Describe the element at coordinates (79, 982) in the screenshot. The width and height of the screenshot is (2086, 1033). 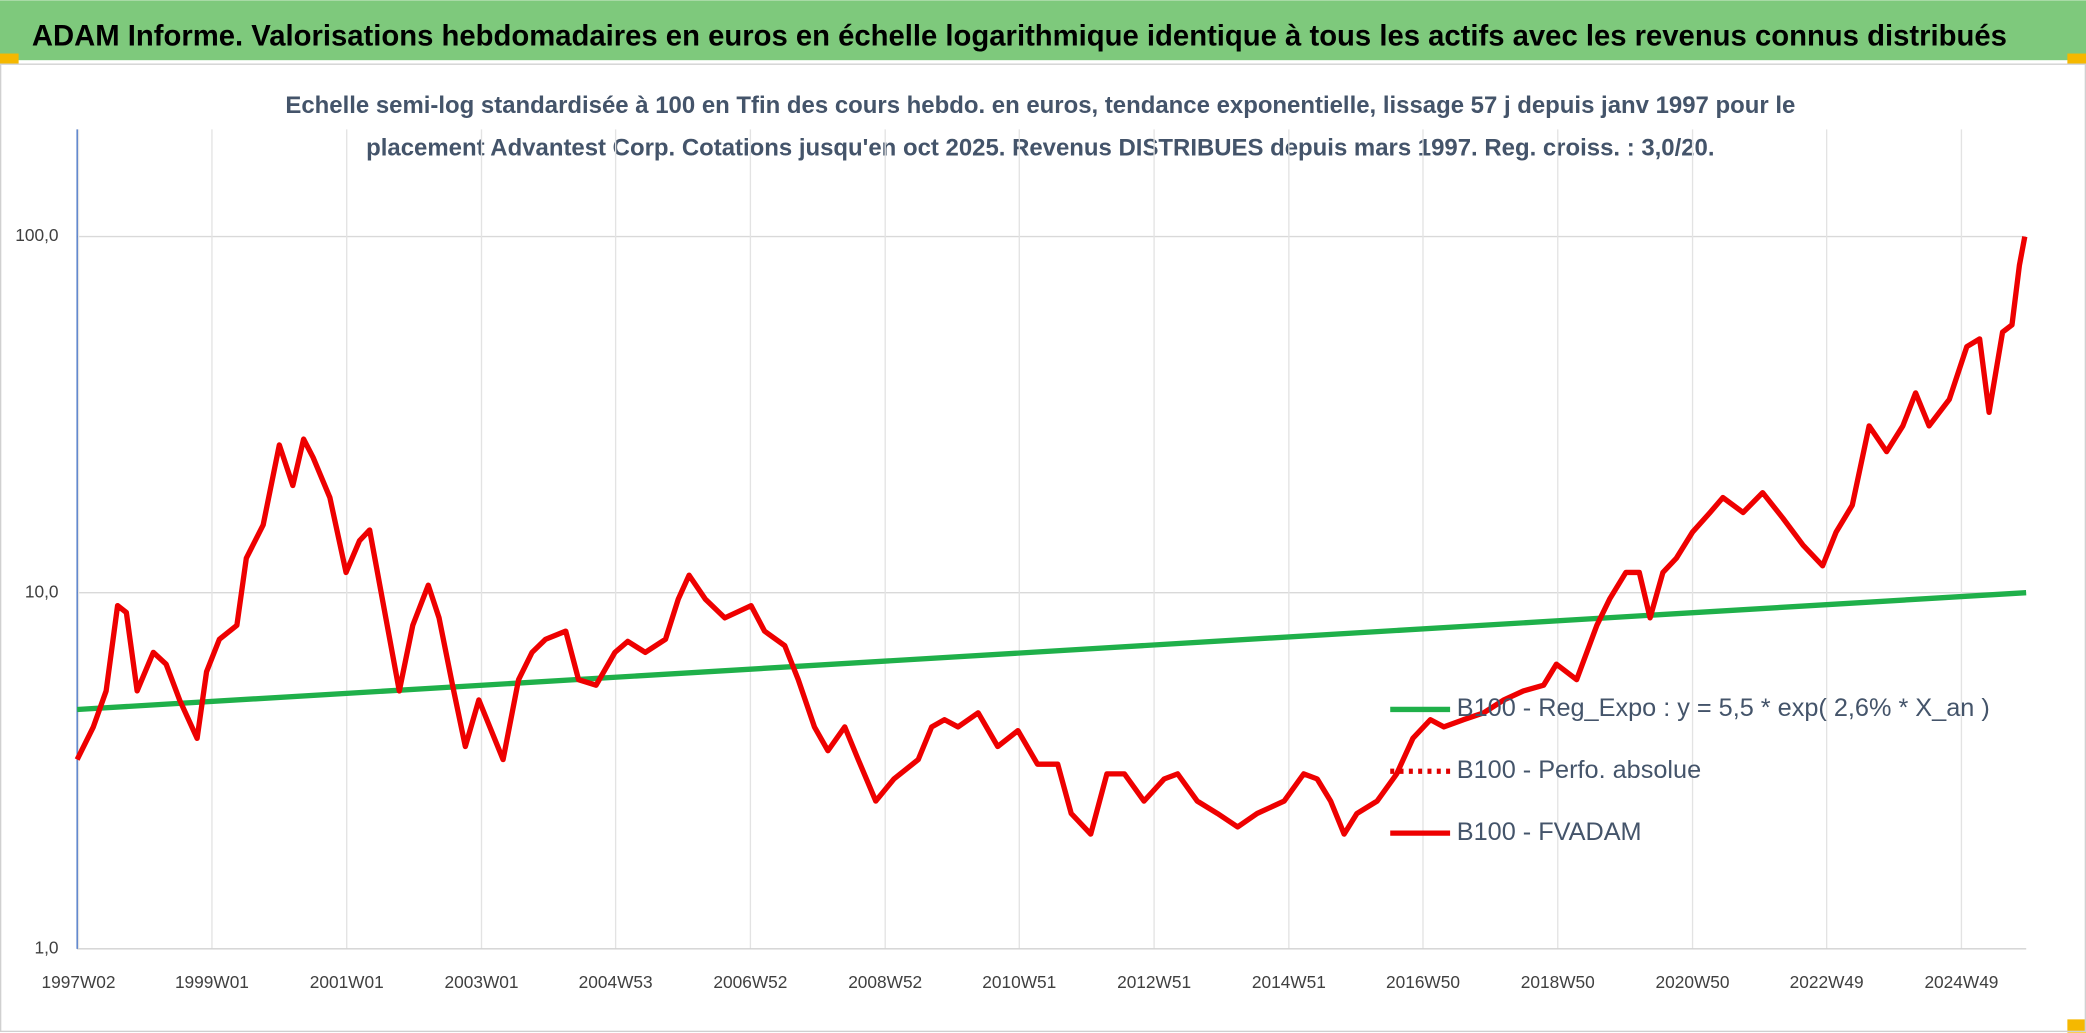
I see `x-tick-label: 1997W02` at that location.